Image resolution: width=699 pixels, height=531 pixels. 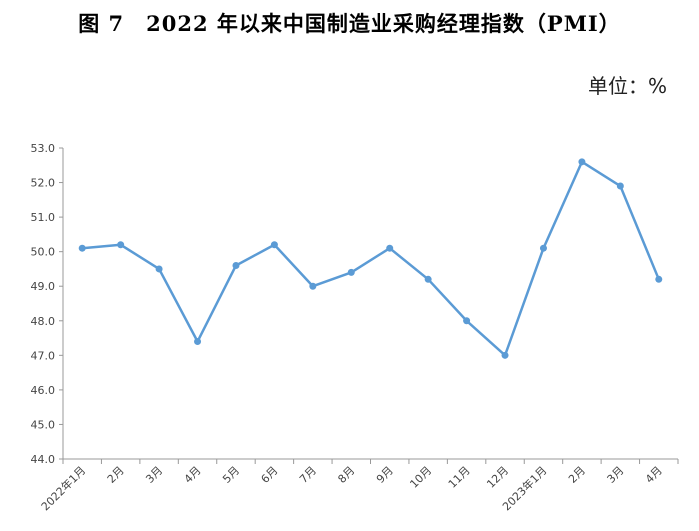 I want to click on y-tick-label: 52.0, so click(x=43, y=183).